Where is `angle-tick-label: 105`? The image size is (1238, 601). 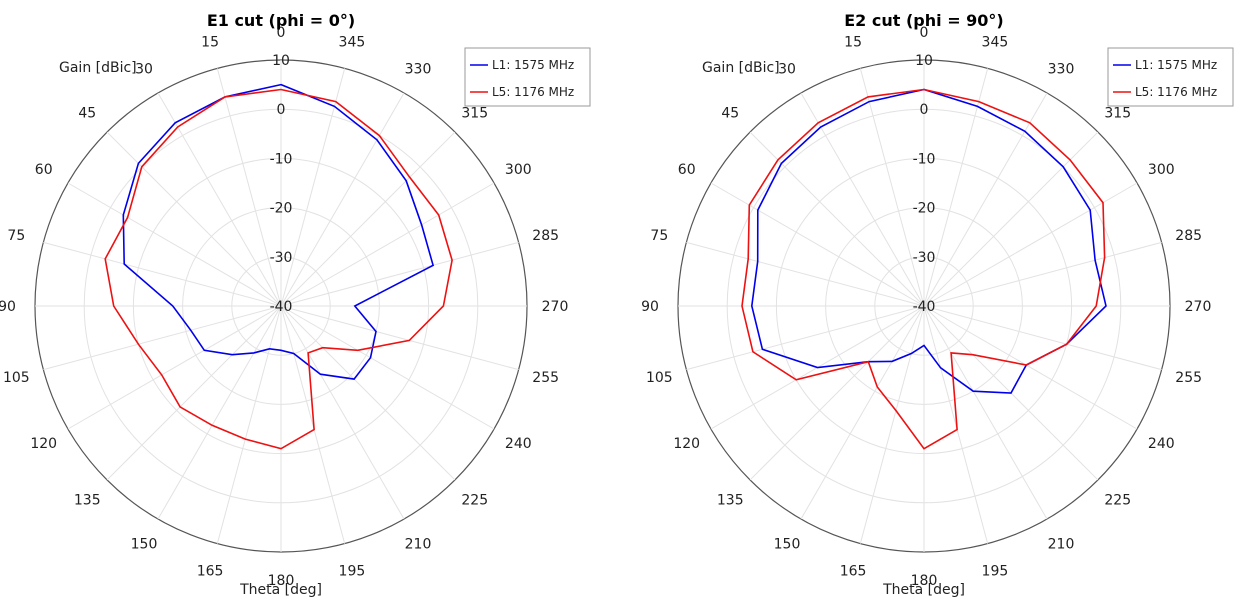
angle-tick-label: 105 is located at coordinates (16, 378).